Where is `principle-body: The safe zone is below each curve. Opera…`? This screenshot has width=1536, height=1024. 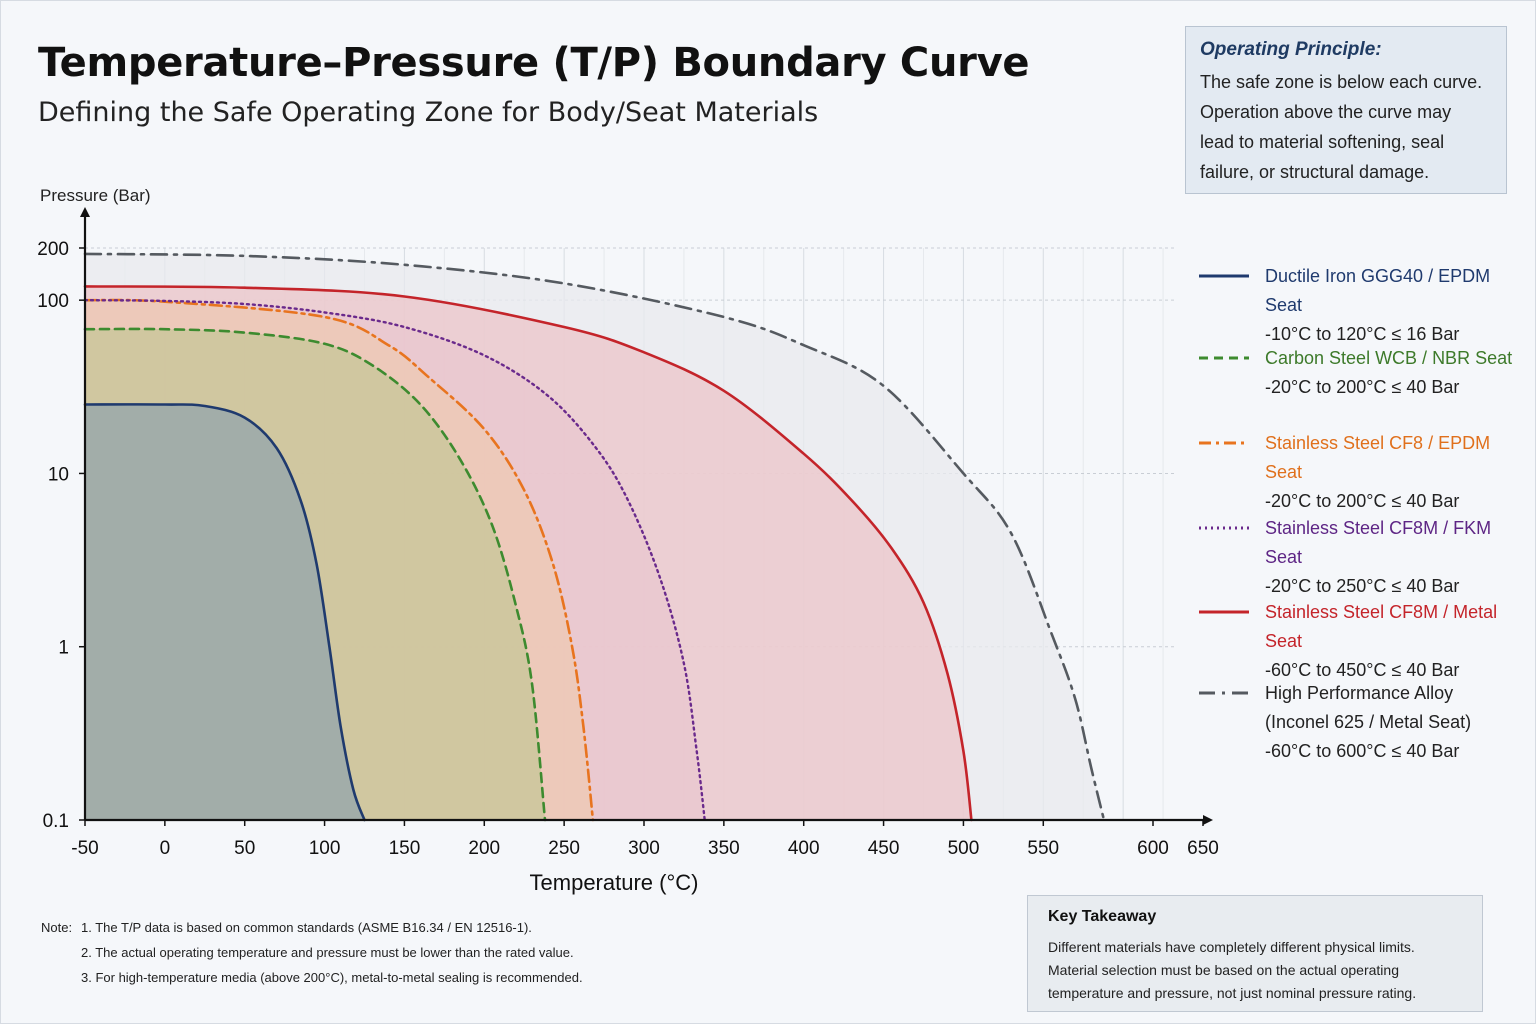 principle-body: The safe zone is below each curve. Opera… is located at coordinates (1346, 127).